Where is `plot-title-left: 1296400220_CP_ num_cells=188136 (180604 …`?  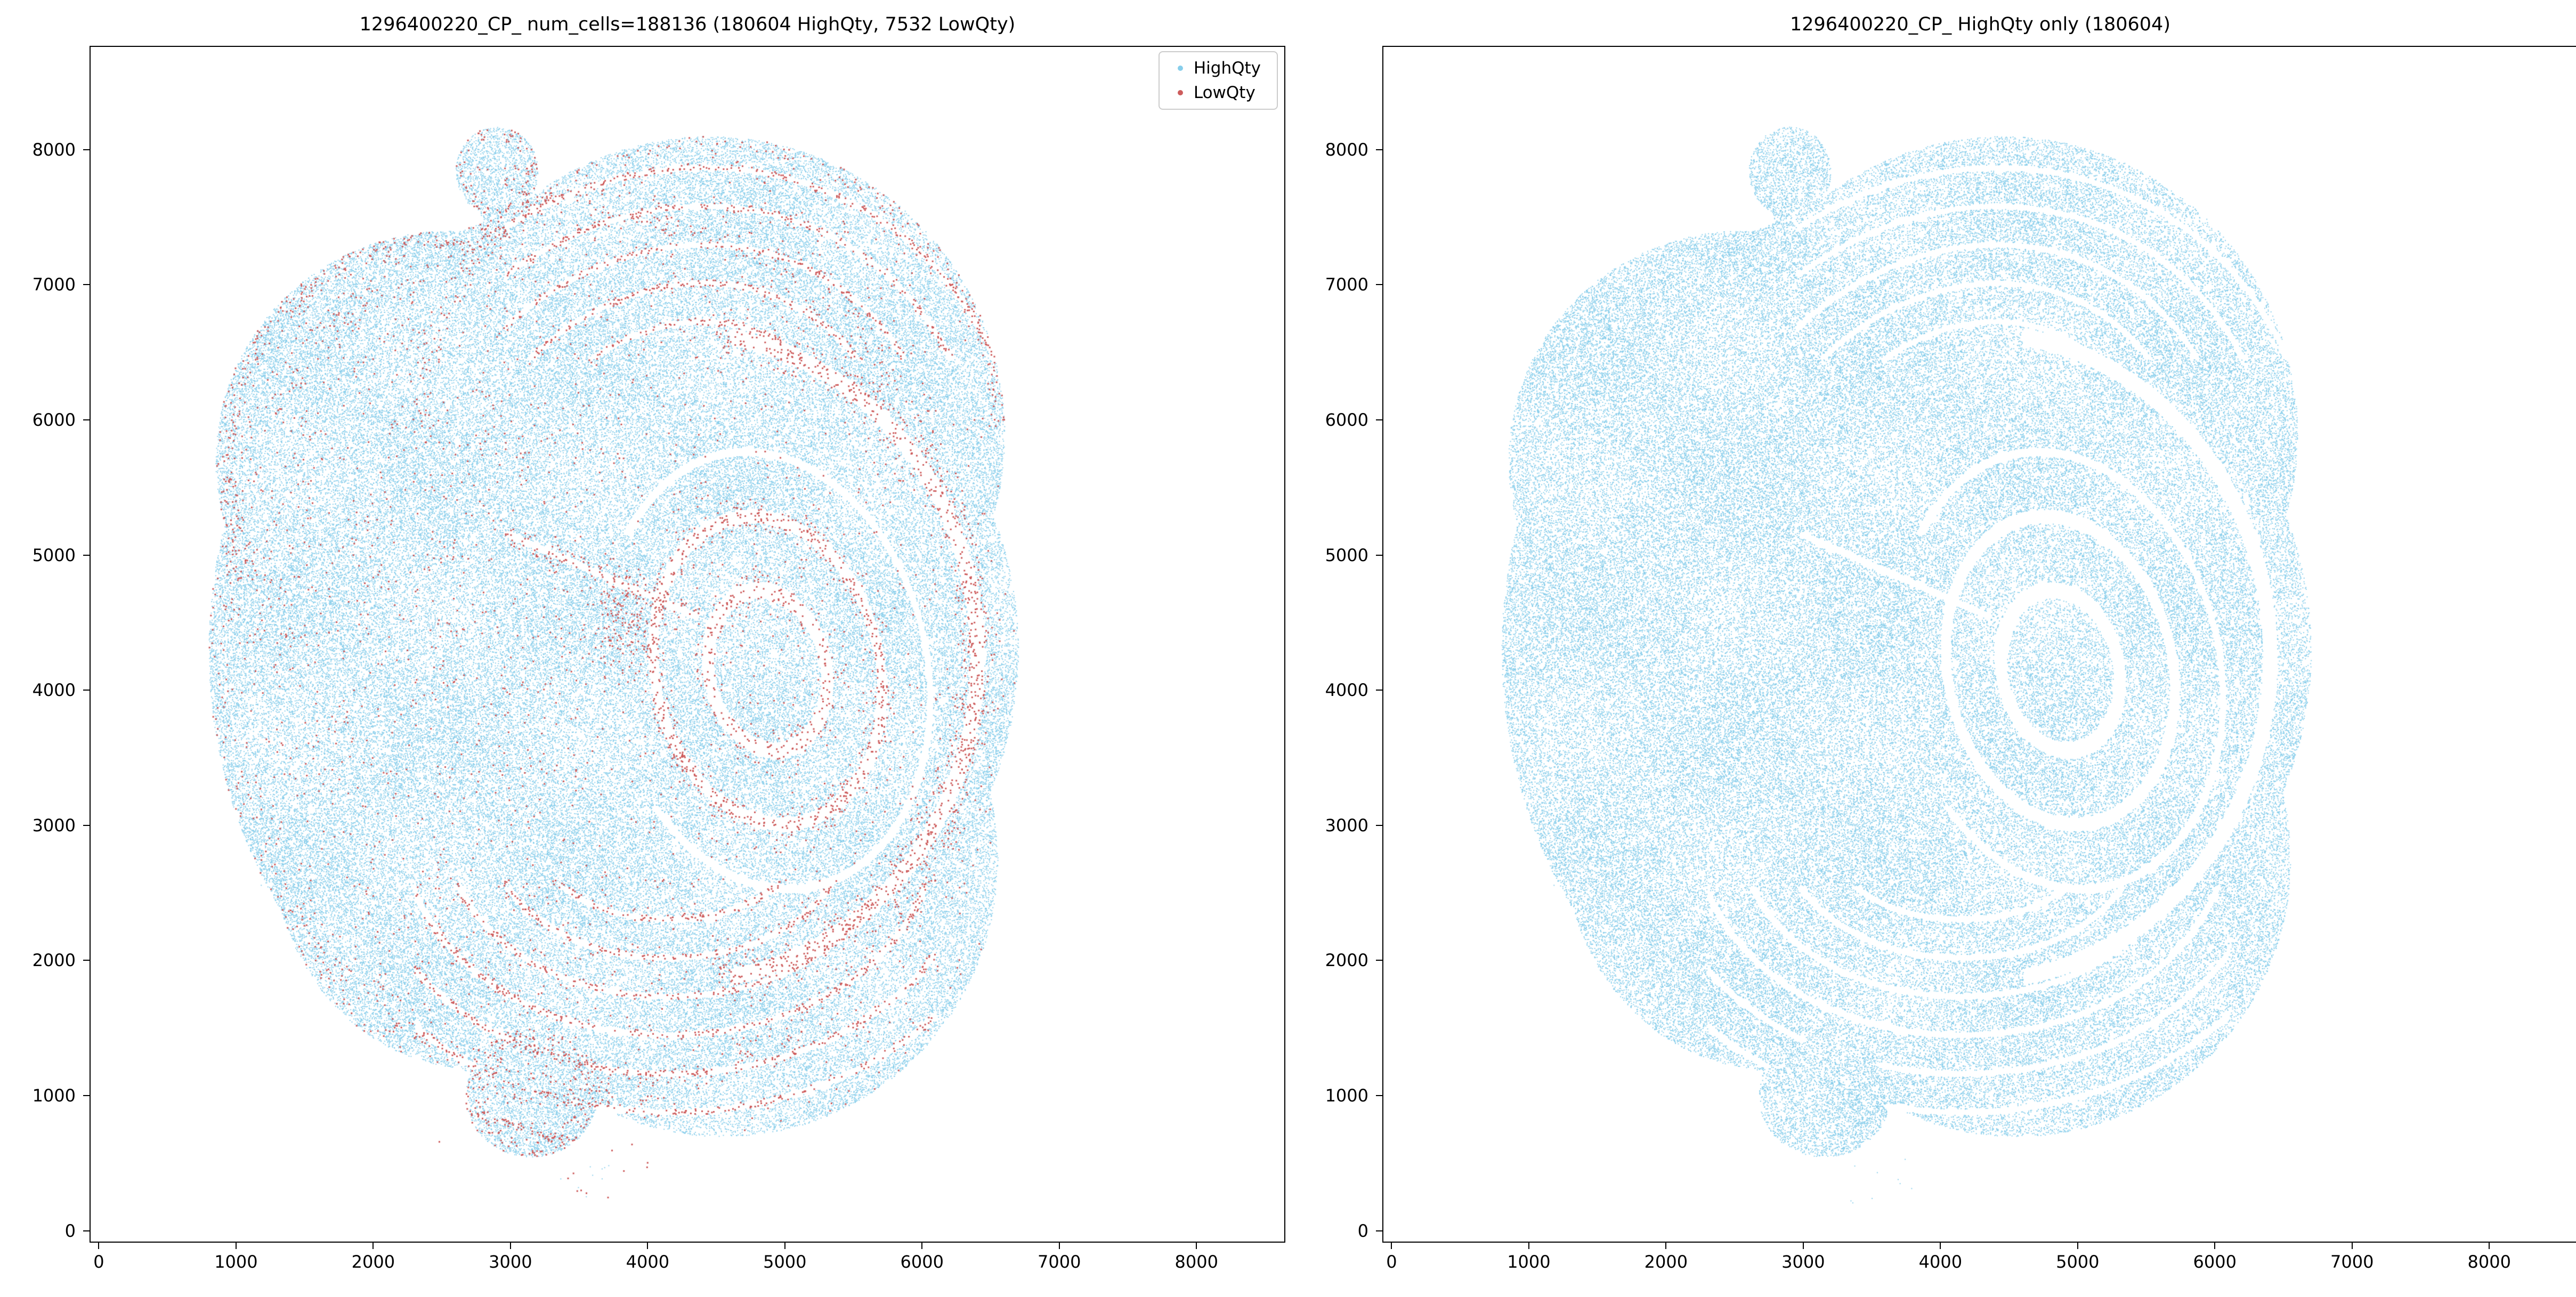
plot-title-left: 1296400220_CP_ num_cells=188136 (180604 … is located at coordinates (688, 24).